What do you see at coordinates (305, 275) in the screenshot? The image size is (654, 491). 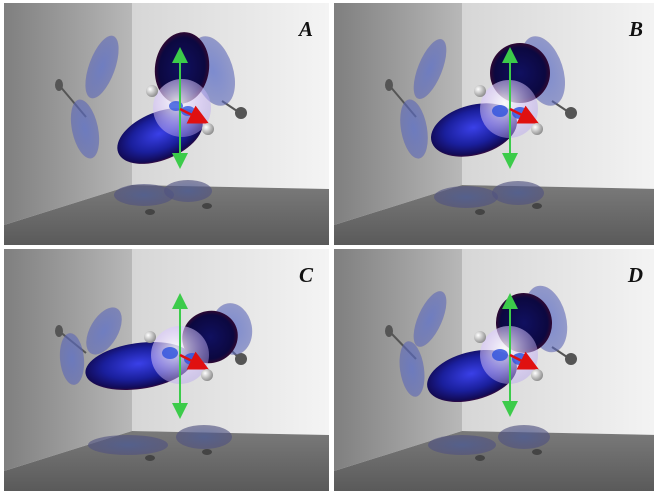 I see `panel-label: C` at bounding box center [305, 275].